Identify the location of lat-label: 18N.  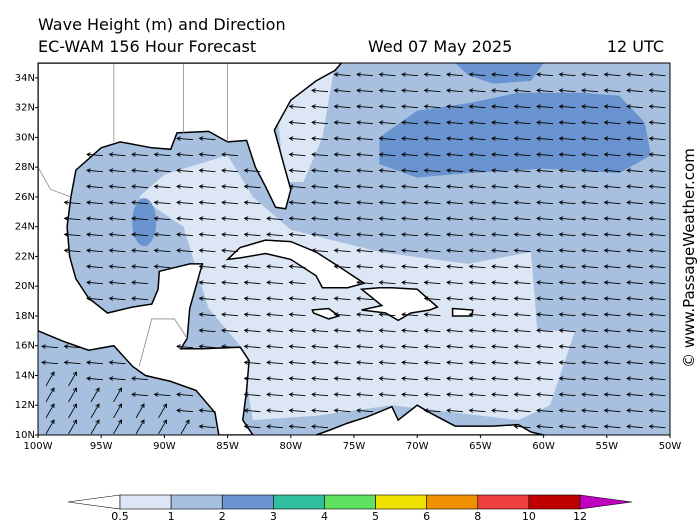
(25, 316).